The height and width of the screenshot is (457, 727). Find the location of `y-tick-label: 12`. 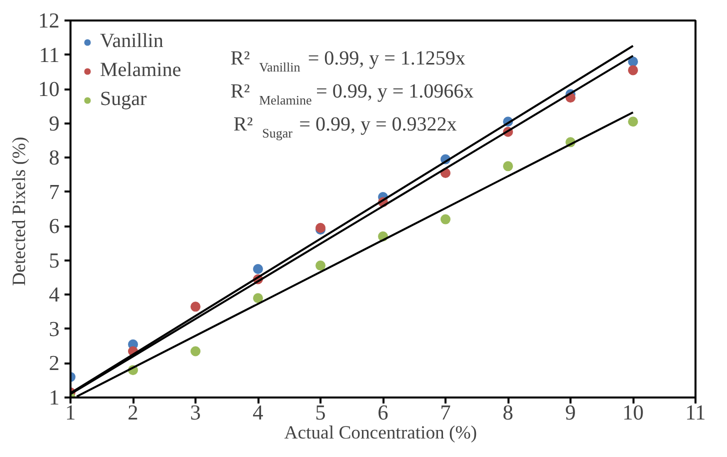

y-tick-label: 12 is located at coordinates (49, 20).